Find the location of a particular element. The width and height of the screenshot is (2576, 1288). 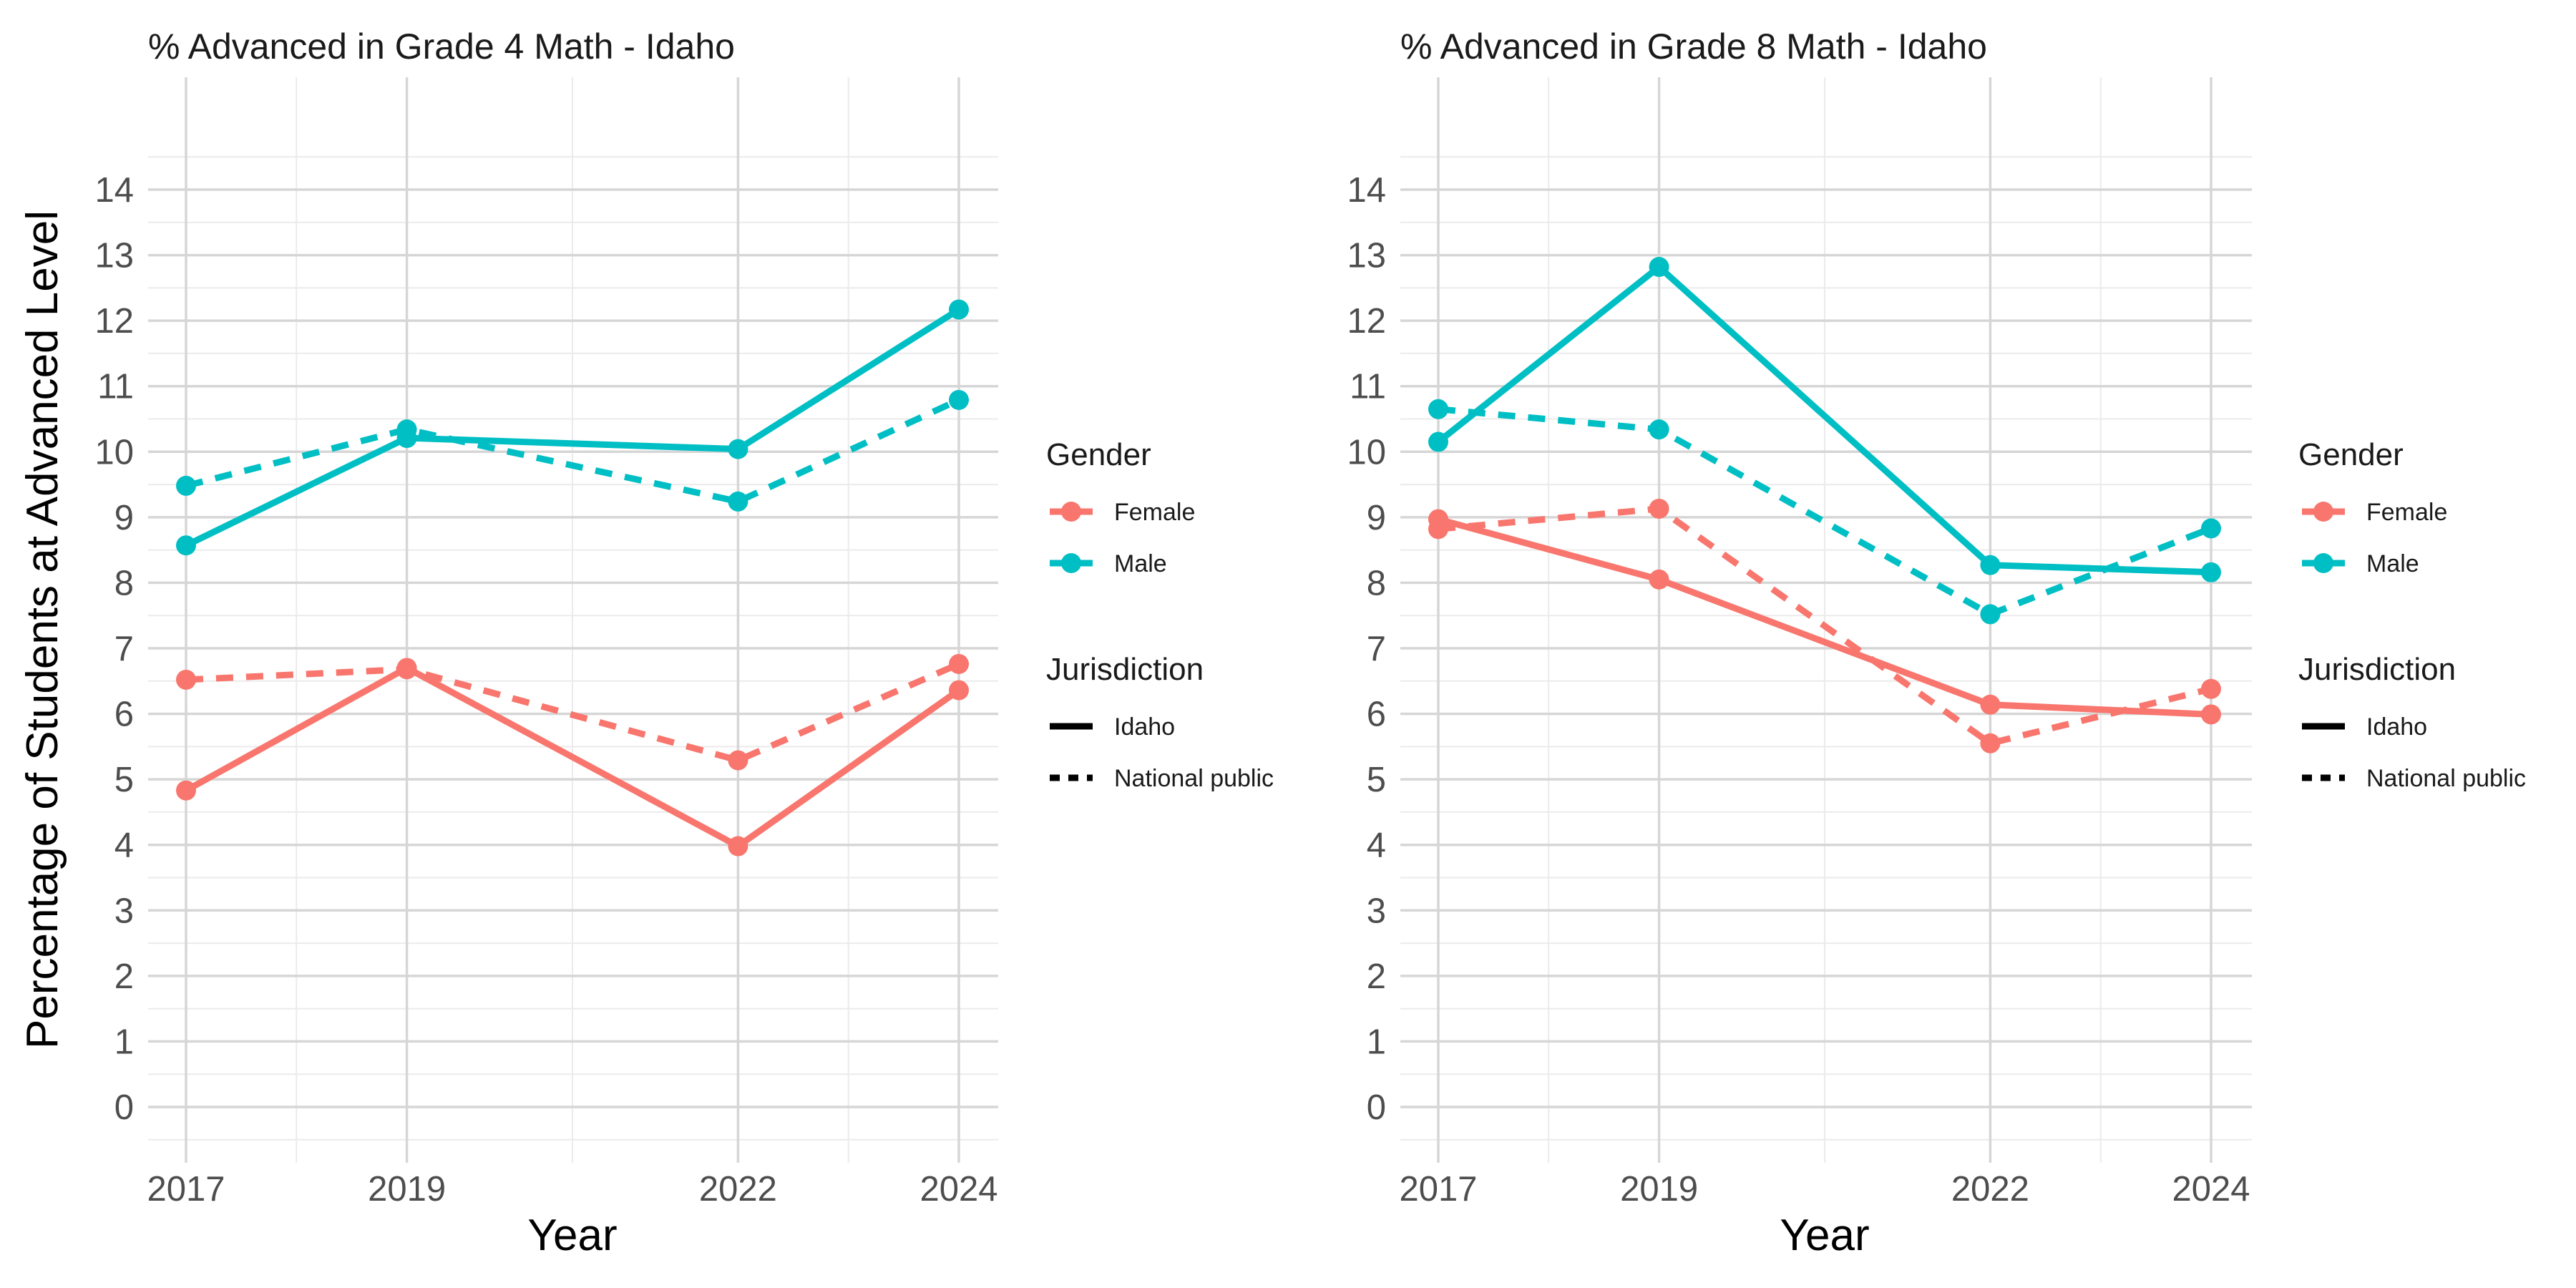

y-axis-title: Percentage of Students at Advanced Level is located at coordinates (42, 629).